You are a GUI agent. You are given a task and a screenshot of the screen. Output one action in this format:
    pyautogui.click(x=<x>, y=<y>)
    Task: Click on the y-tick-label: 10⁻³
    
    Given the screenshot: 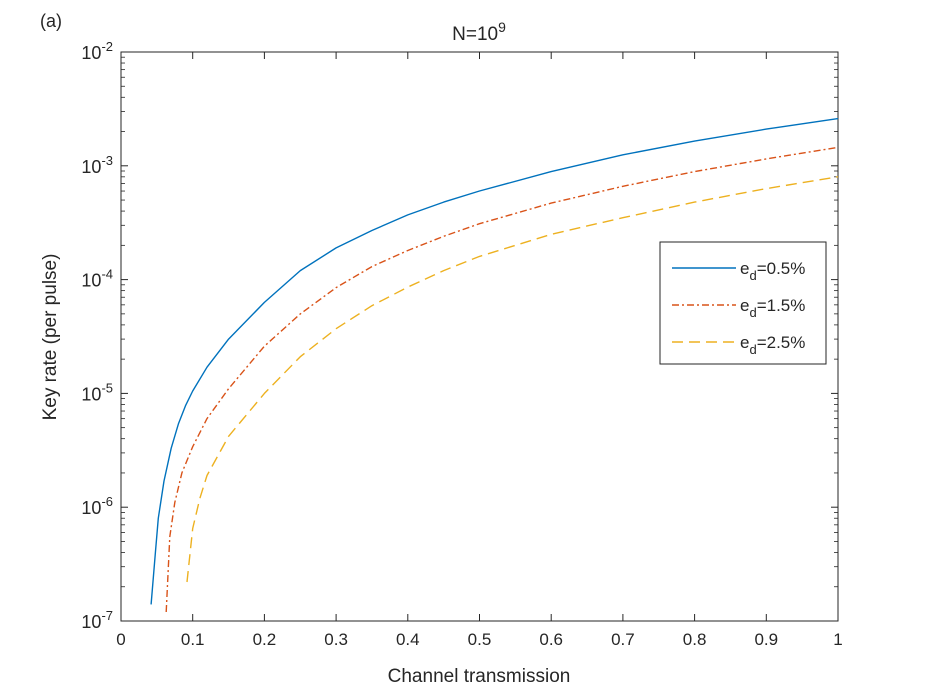 What is the action you would take?
    pyautogui.click(x=97, y=165)
    